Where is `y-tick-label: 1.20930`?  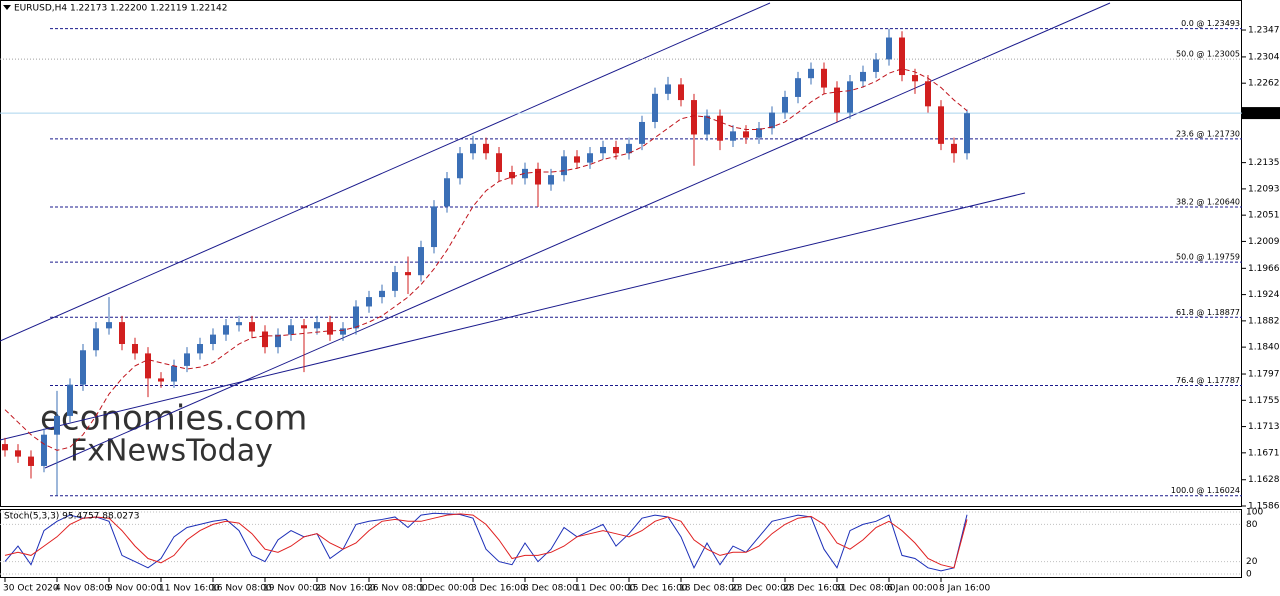
y-tick-label: 1.20930 is located at coordinates (1264, 189).